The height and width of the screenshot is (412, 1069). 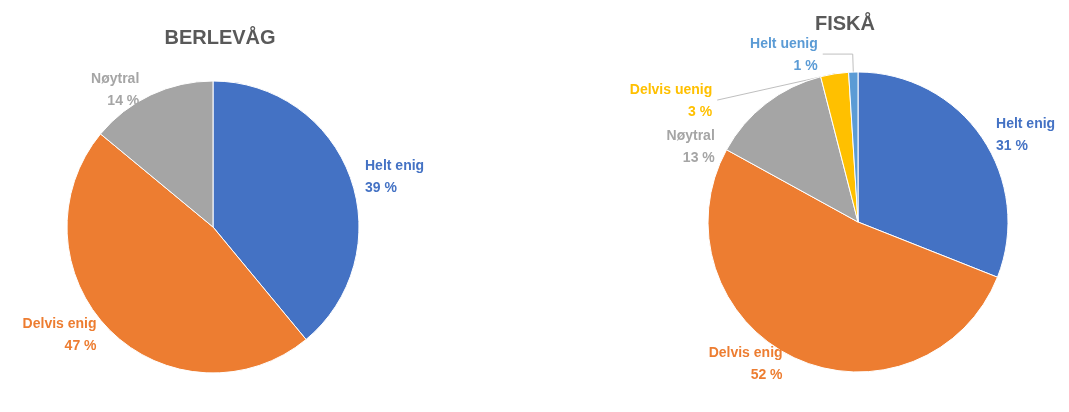 I want to click on slice-label: Helt uenig, so click(x=784, y=43).